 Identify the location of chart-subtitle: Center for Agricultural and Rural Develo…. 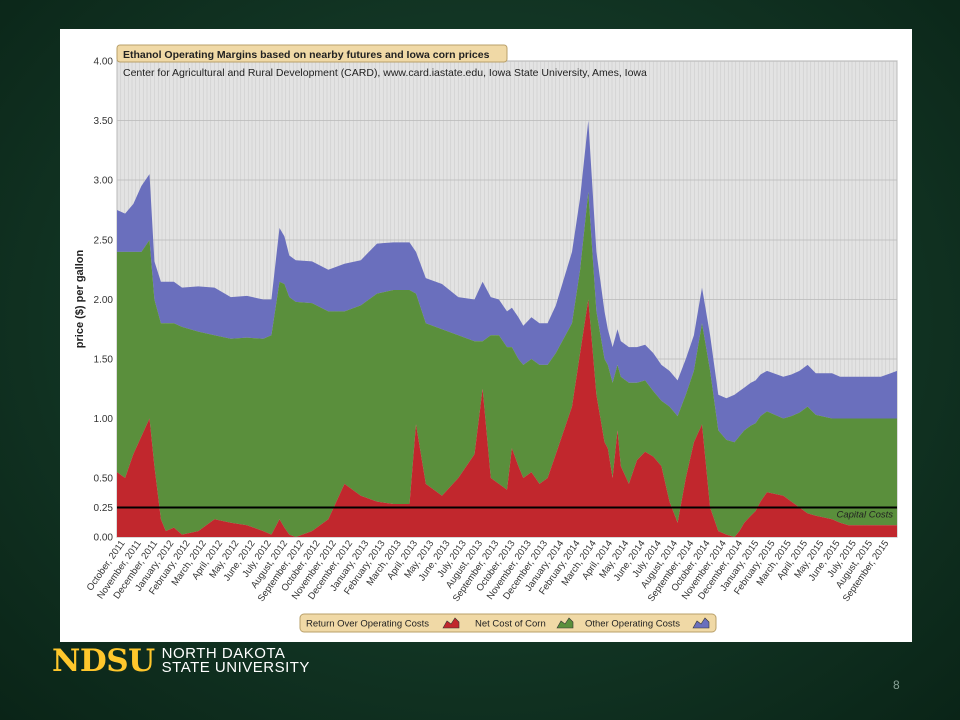
(385, 73).